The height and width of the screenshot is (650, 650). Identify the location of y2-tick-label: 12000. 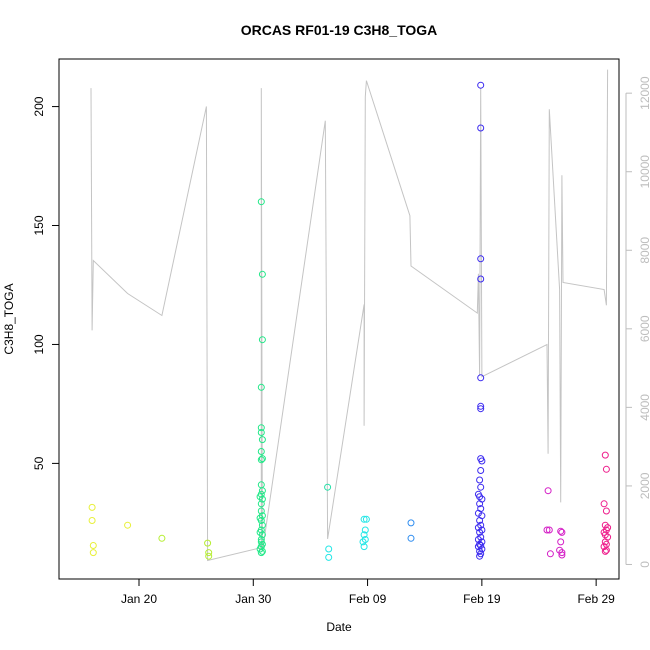
(644, 93).